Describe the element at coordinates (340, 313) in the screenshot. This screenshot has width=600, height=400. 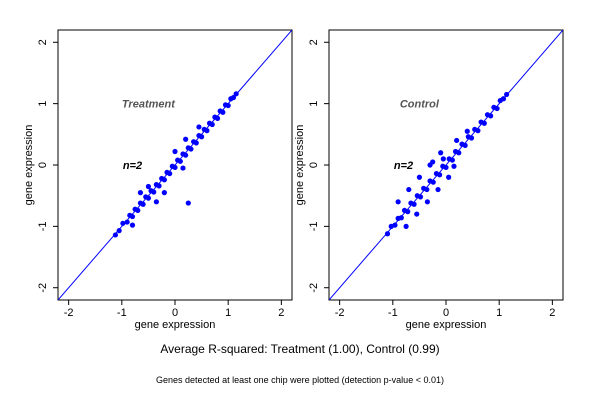
I see `panel-2-x-tick-label: -2` at that location.